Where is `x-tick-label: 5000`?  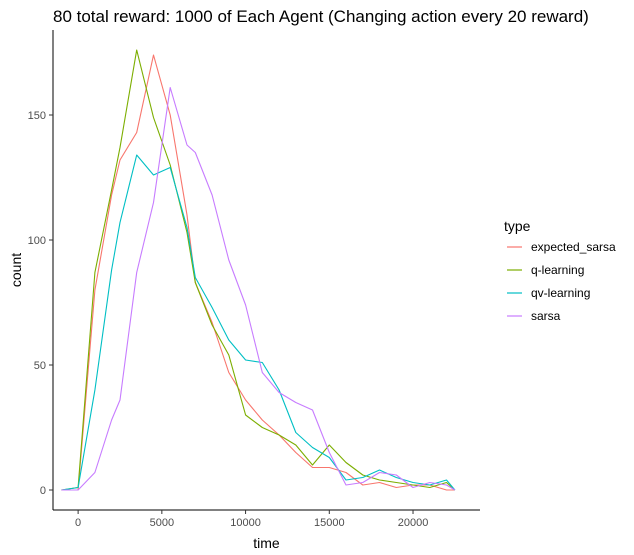 x-tick-label: 5000 is located at coordinates (162, 523).